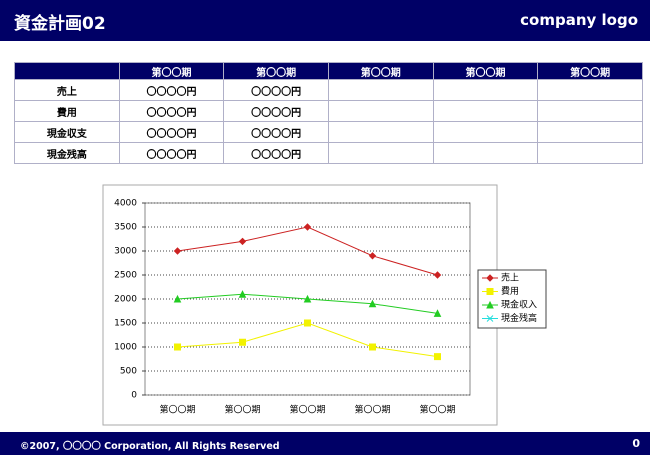 This screenshot has width=650, height=455. Describe the element at coordinates (510, 278) in the screenshot. I see `legend-label: 売上` at that location.